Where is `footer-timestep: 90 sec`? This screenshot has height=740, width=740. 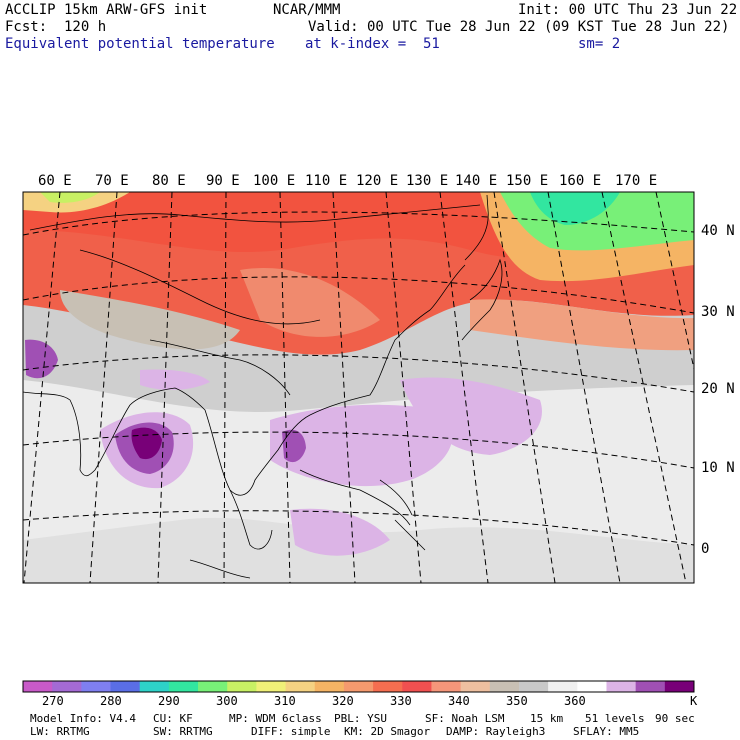 footer-timestep: 90 sec is located at coordinates (675, 718).